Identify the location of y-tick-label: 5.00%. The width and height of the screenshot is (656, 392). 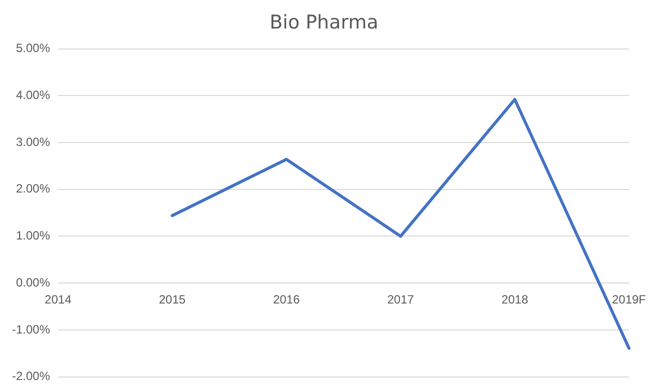
(33, 48).